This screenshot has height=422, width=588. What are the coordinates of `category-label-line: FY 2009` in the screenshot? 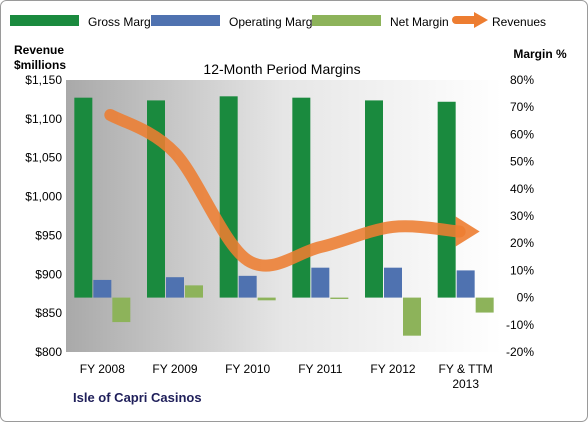 It's located at (174, 369).